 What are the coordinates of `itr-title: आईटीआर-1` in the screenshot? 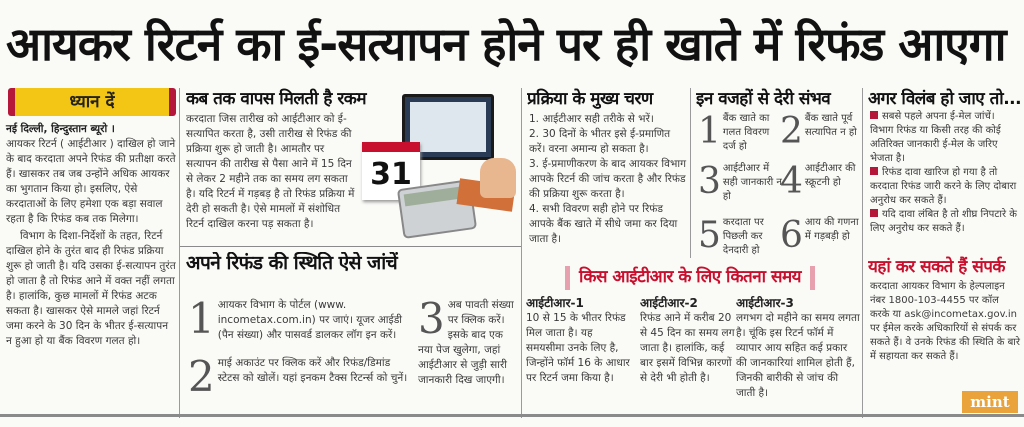 It's located at (555, 303).